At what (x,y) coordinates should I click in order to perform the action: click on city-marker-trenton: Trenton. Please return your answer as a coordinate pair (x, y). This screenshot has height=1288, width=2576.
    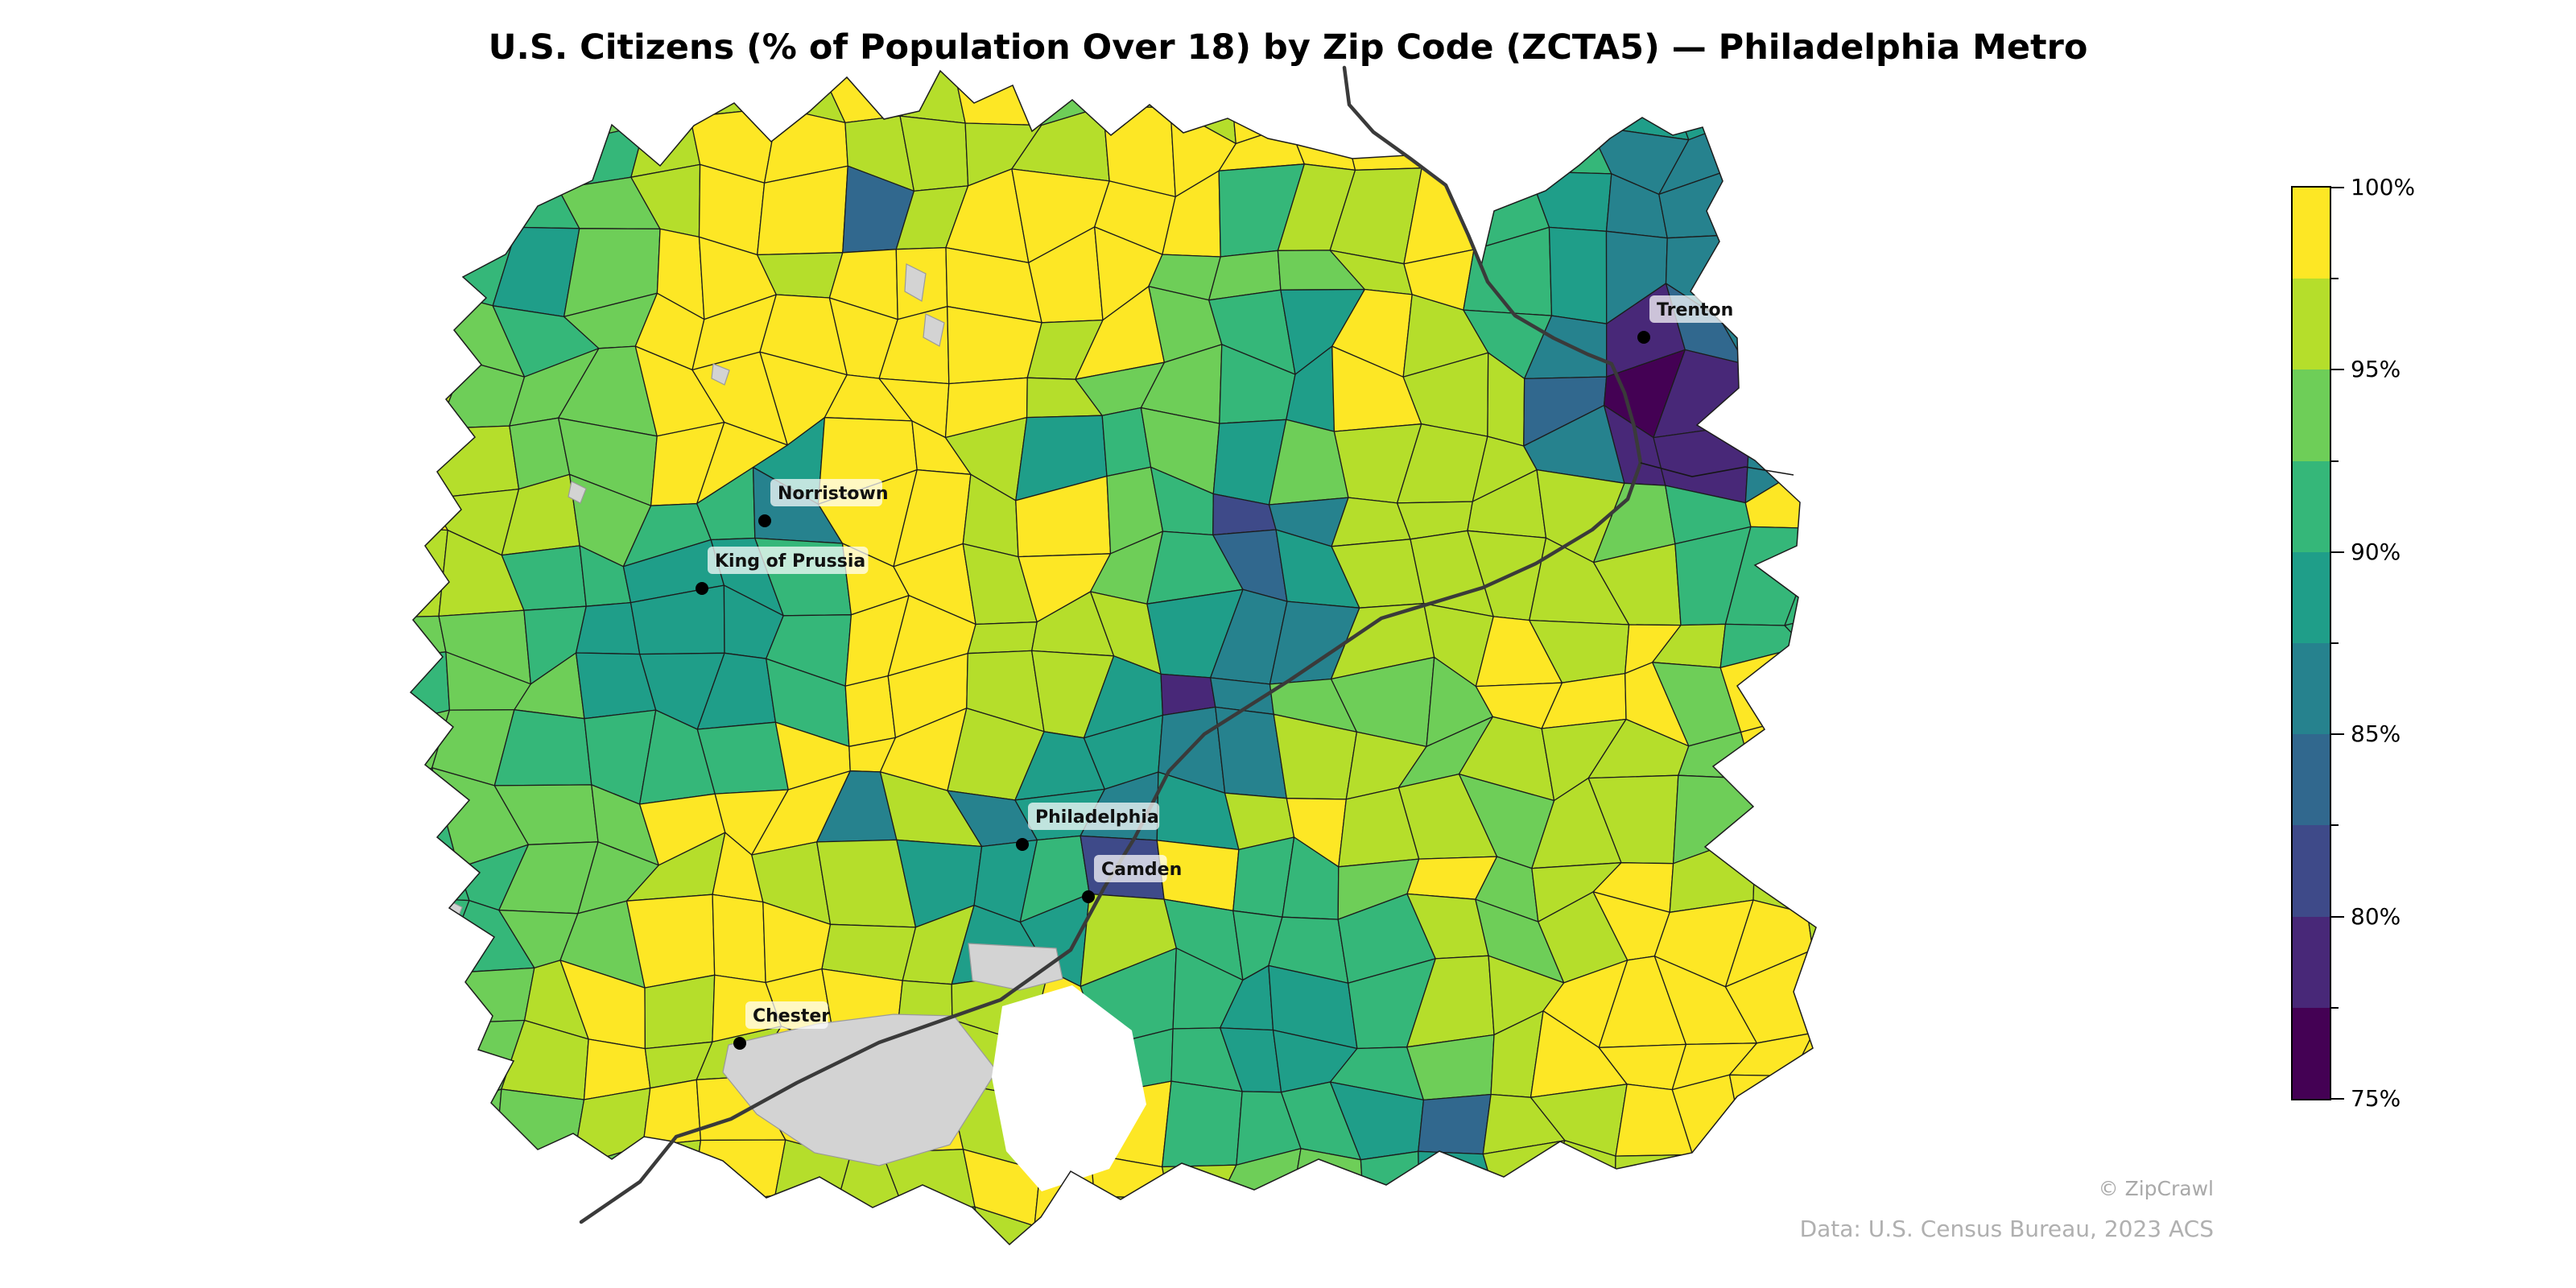
    Looking at the image, I should click on (1685, 319).